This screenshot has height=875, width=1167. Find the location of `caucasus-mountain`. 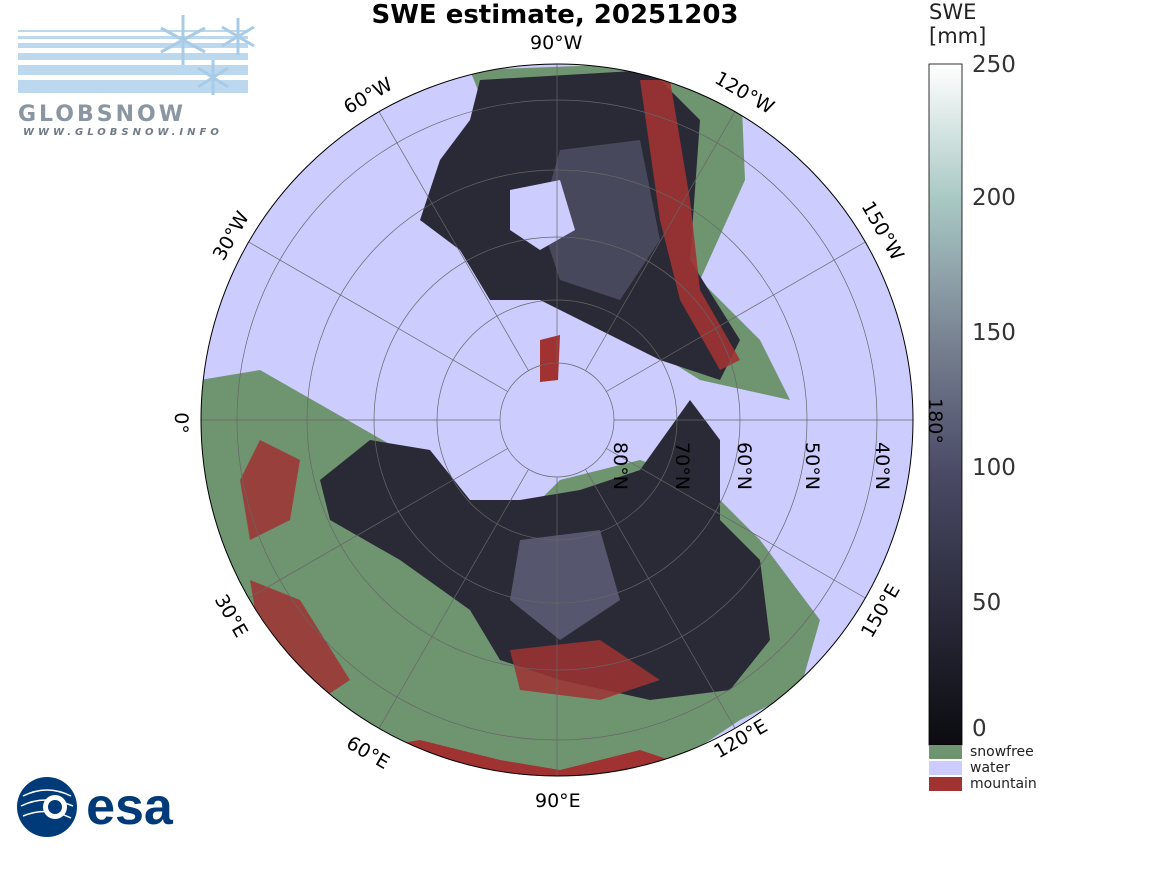

caucasus-mountain is located at coordinates (300, 640).